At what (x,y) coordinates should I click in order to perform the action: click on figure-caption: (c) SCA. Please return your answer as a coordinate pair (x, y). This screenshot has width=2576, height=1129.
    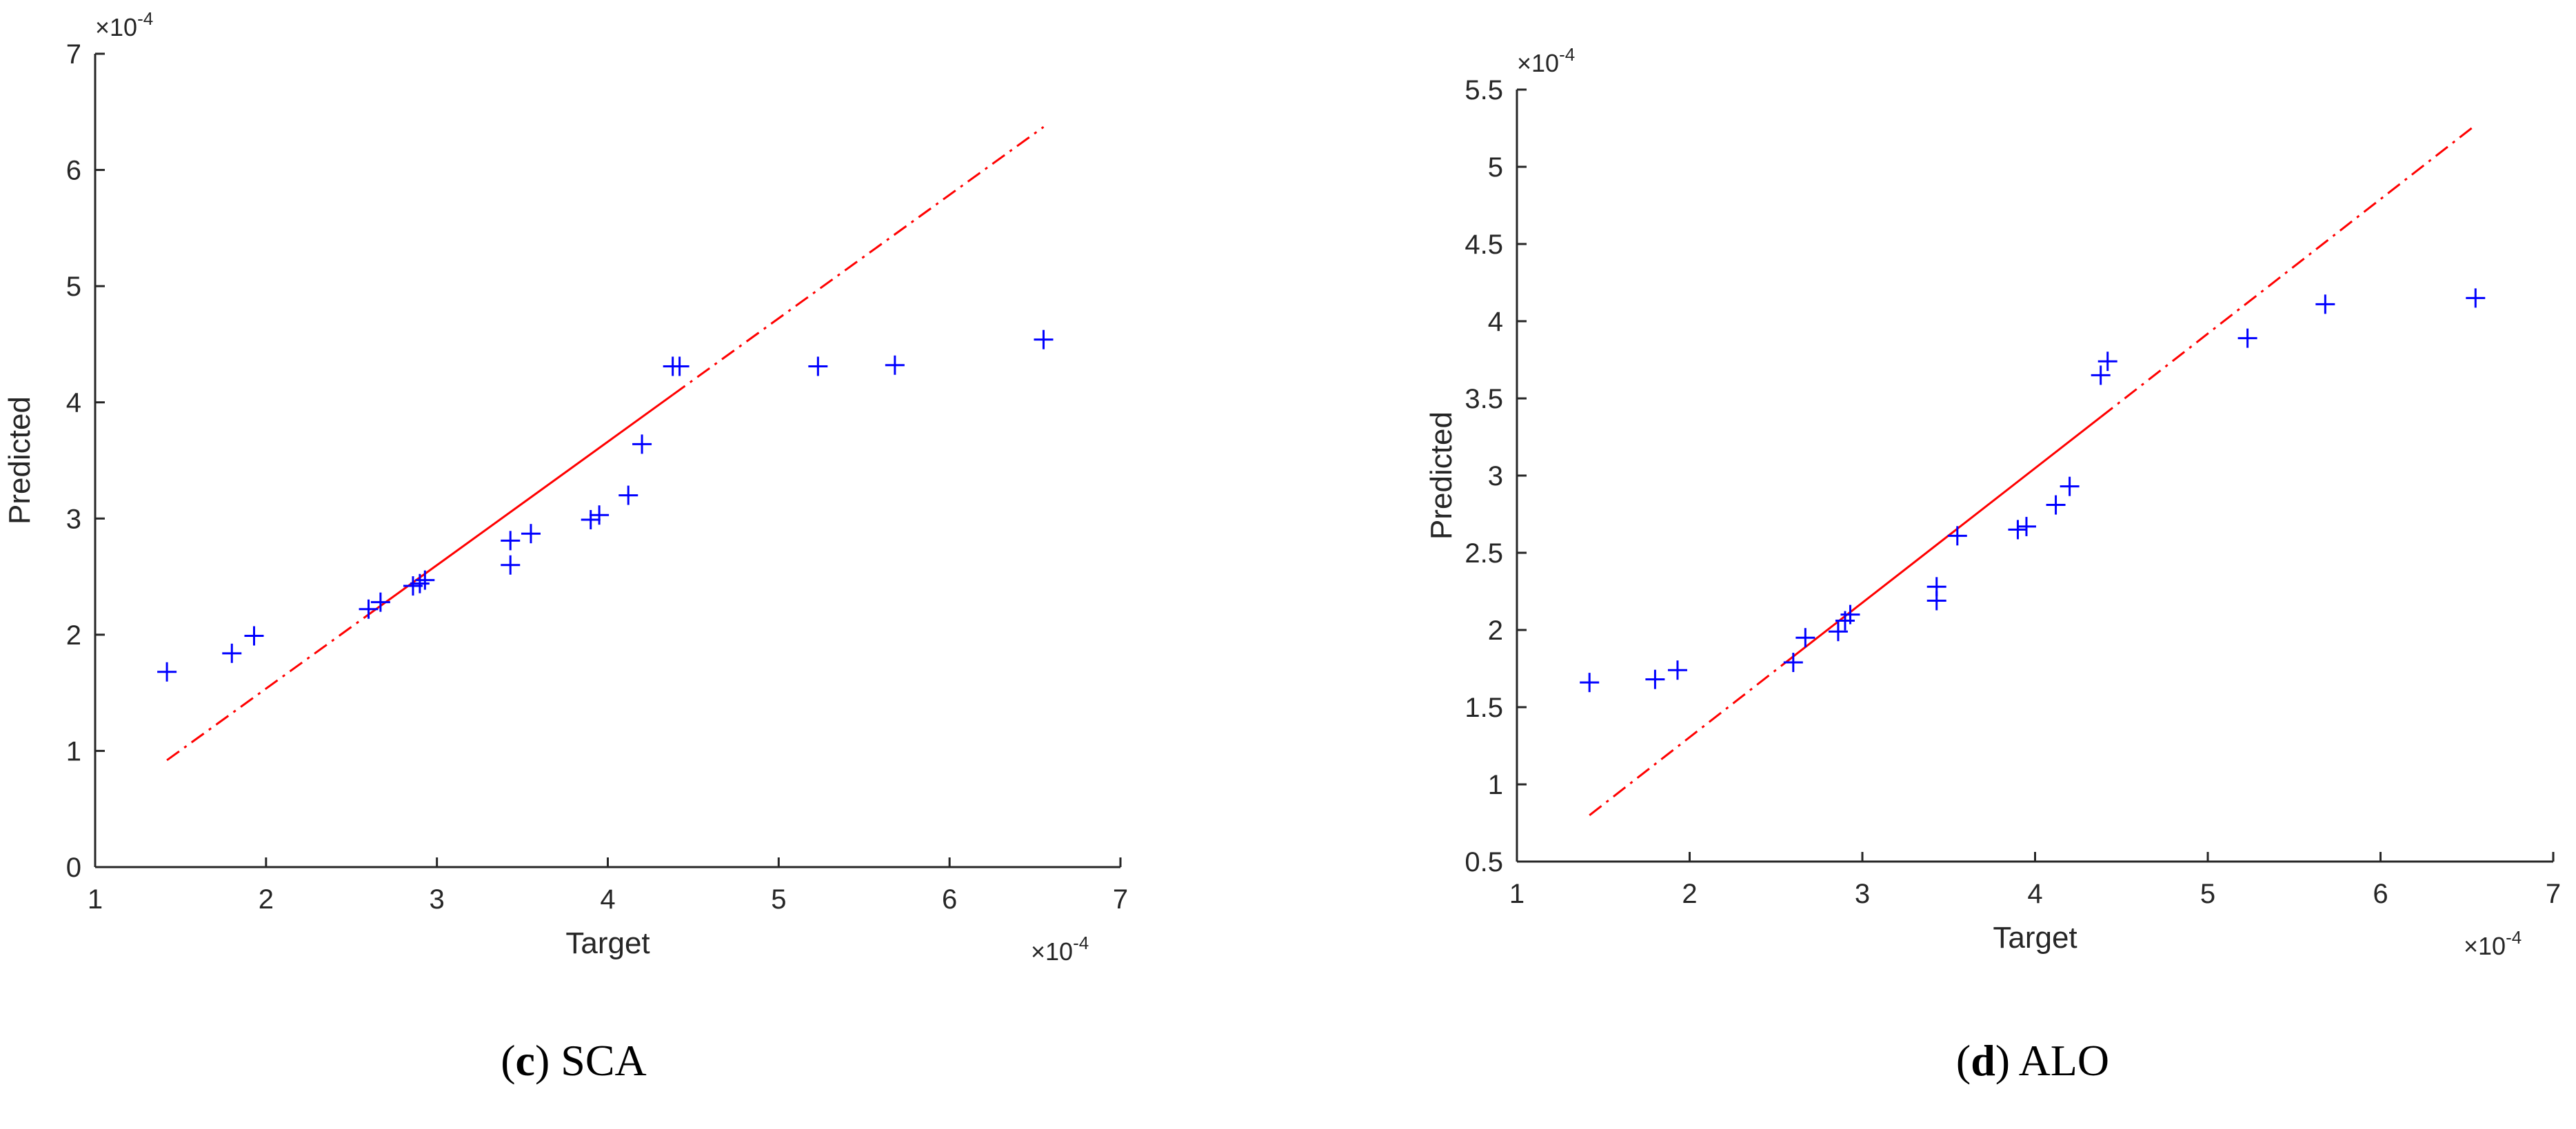
    Looking at the image, I should click on (574, 1060).